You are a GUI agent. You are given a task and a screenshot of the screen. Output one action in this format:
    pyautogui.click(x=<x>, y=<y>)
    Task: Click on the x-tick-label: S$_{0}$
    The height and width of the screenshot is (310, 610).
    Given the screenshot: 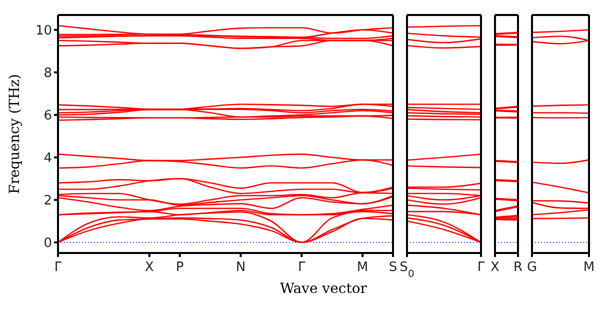 What is the action you would take?
    pyautogui.click(x=407, y=270)
    